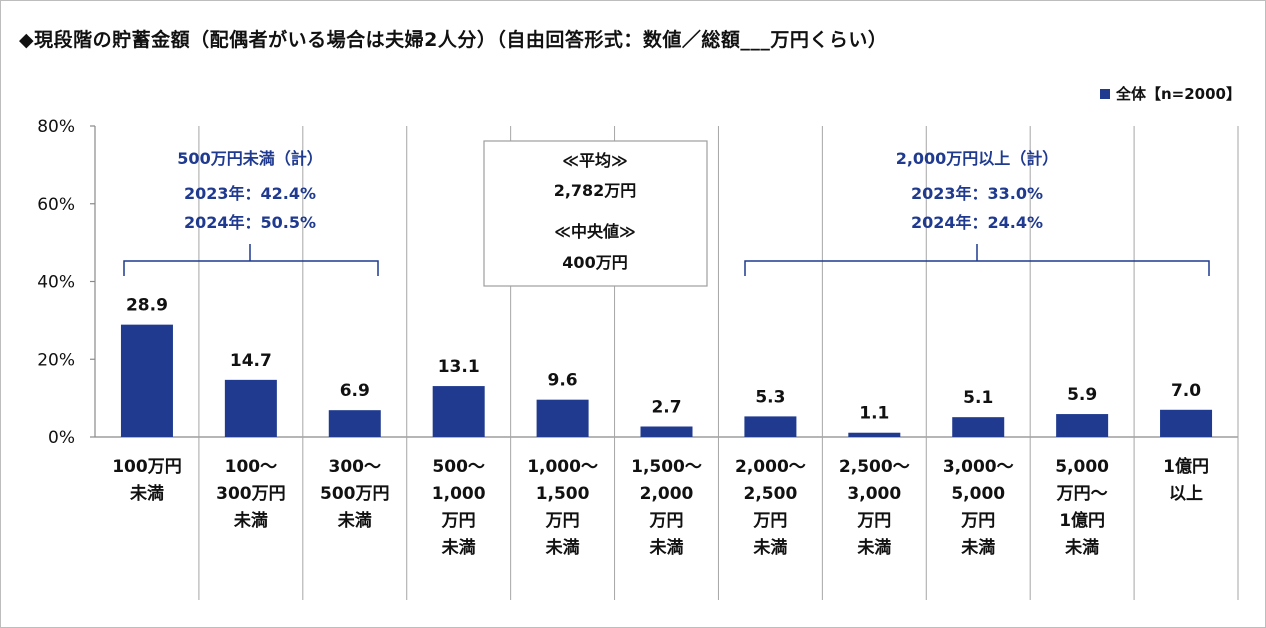  What do you see at coordinates (1186, 391) in the screenshot?
I see `value-label: 7.0` at bounding box center [1186, 391].